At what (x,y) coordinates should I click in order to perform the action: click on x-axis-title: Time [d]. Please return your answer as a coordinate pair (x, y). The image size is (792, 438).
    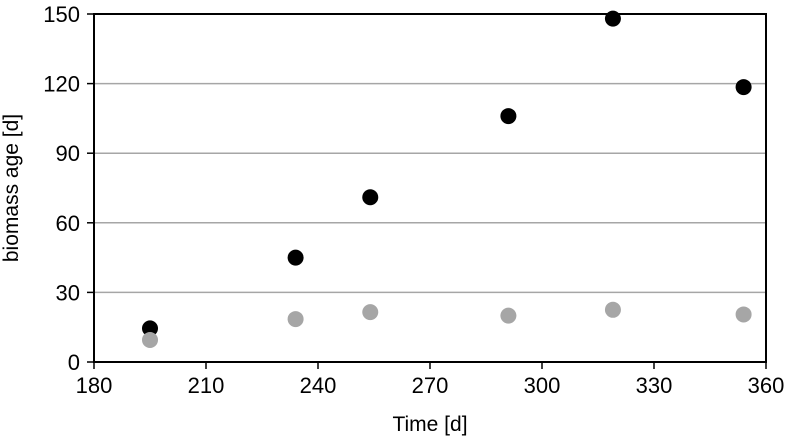
    Looking at the image, I should click on (429, 424).